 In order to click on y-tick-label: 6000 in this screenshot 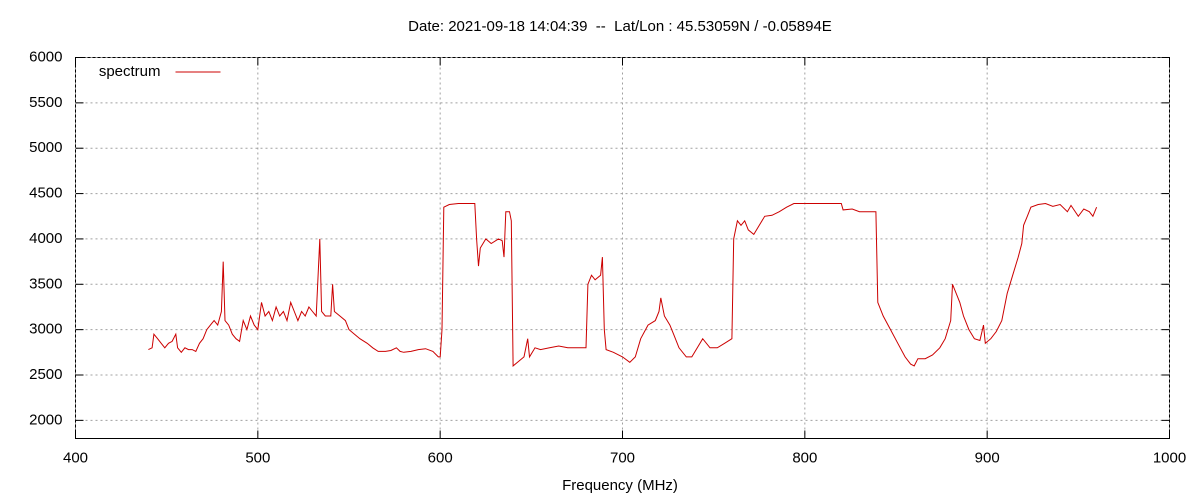, I will do `click(45, 56)`.